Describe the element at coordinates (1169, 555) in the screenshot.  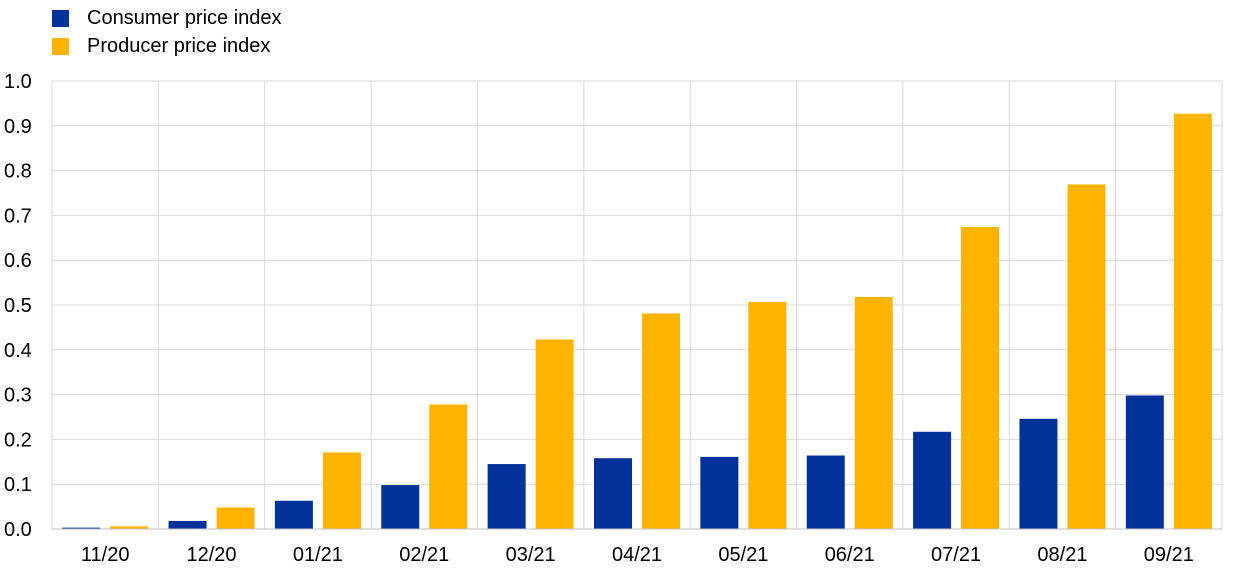
I see `x-tick-label: 09/21` at that location.